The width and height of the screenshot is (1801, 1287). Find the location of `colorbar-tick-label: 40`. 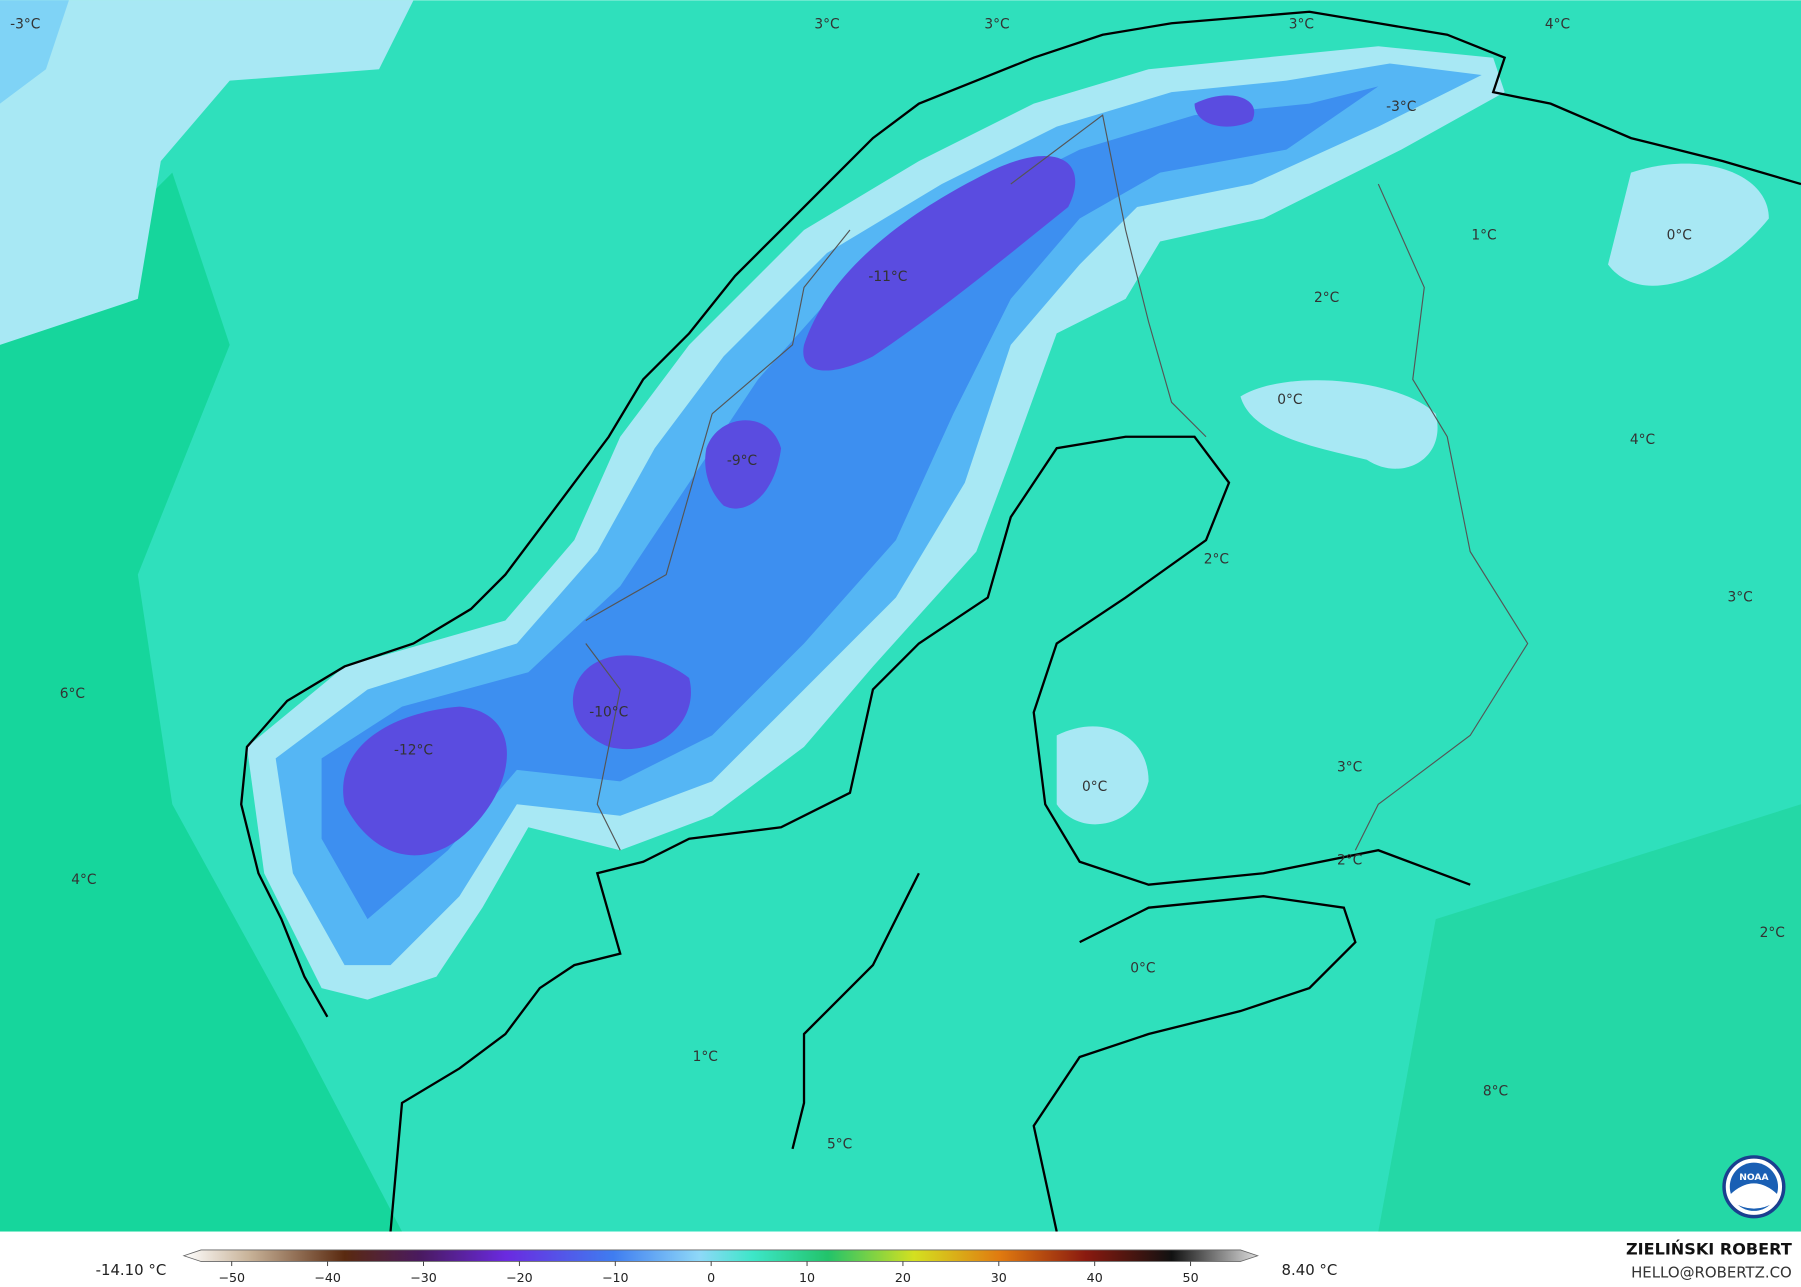

colorbar-tick-label: 40 is located at coordinates (1095, 1277).